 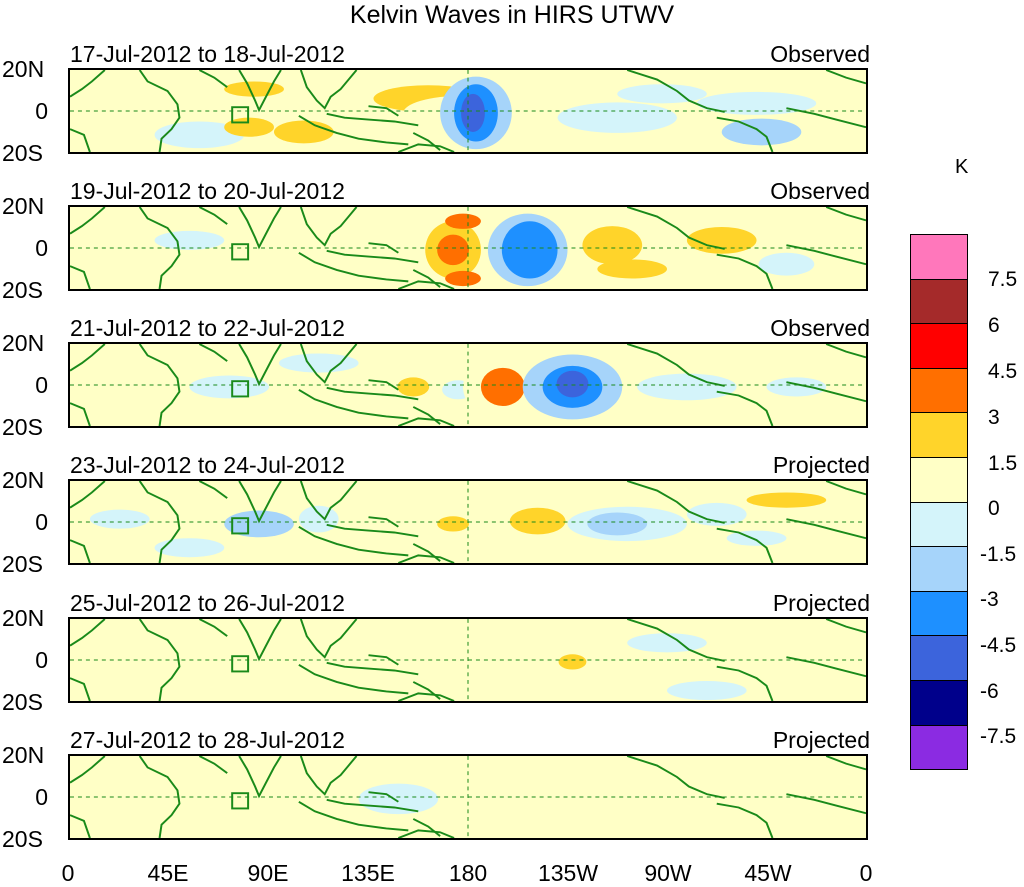 I want to click on figure-title: Kelvin Waves in HIRS UTWV, so click(x=512, y=15).